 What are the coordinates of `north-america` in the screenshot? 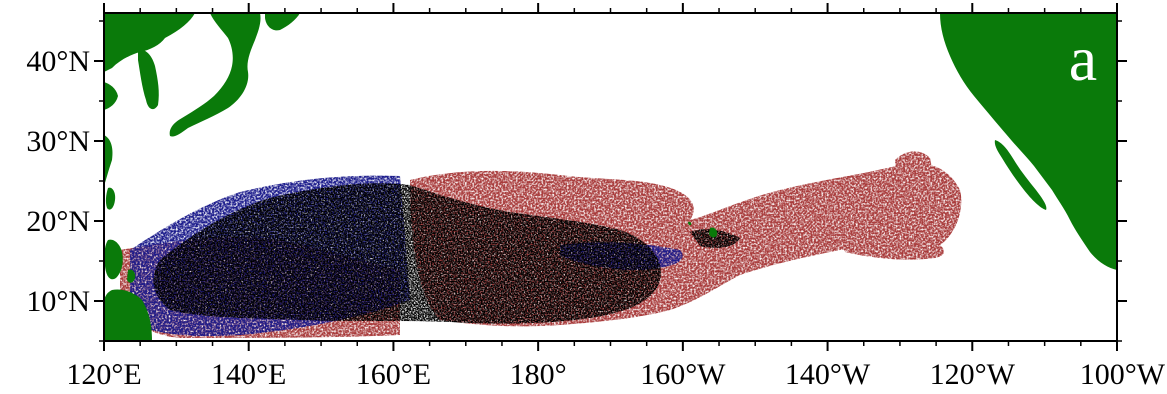 It's located at (1028, 141).